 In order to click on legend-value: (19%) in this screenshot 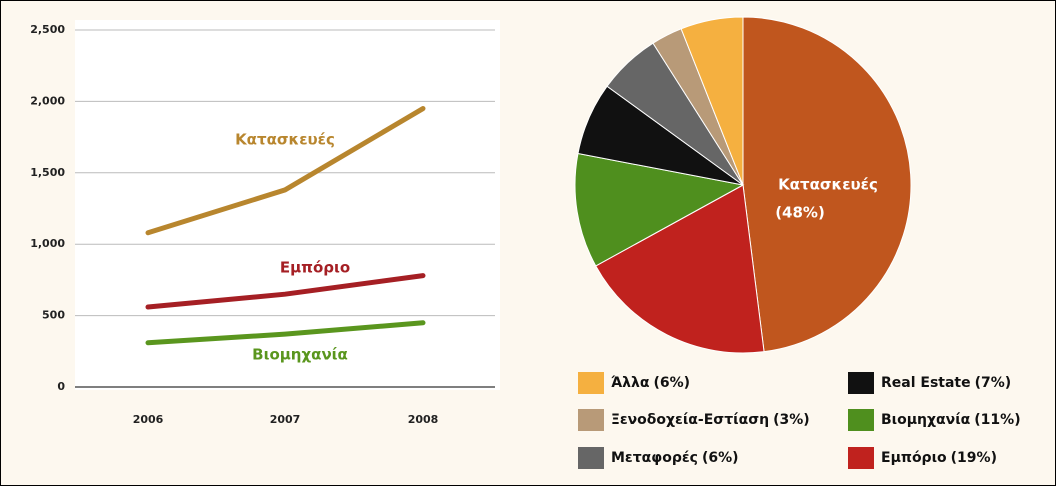, I will do `click(974, 458)`.